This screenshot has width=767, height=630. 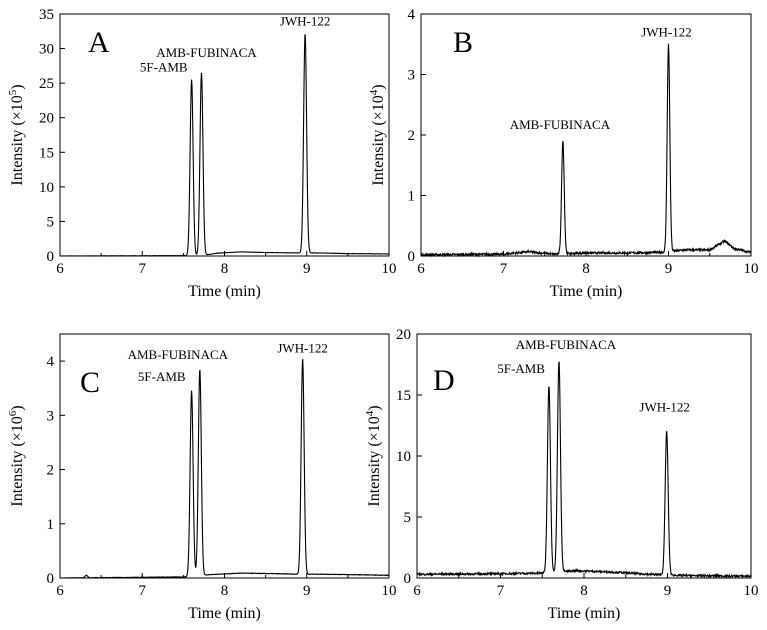 I want to click on y-tick-label: 30, so click(x=46, y=50).